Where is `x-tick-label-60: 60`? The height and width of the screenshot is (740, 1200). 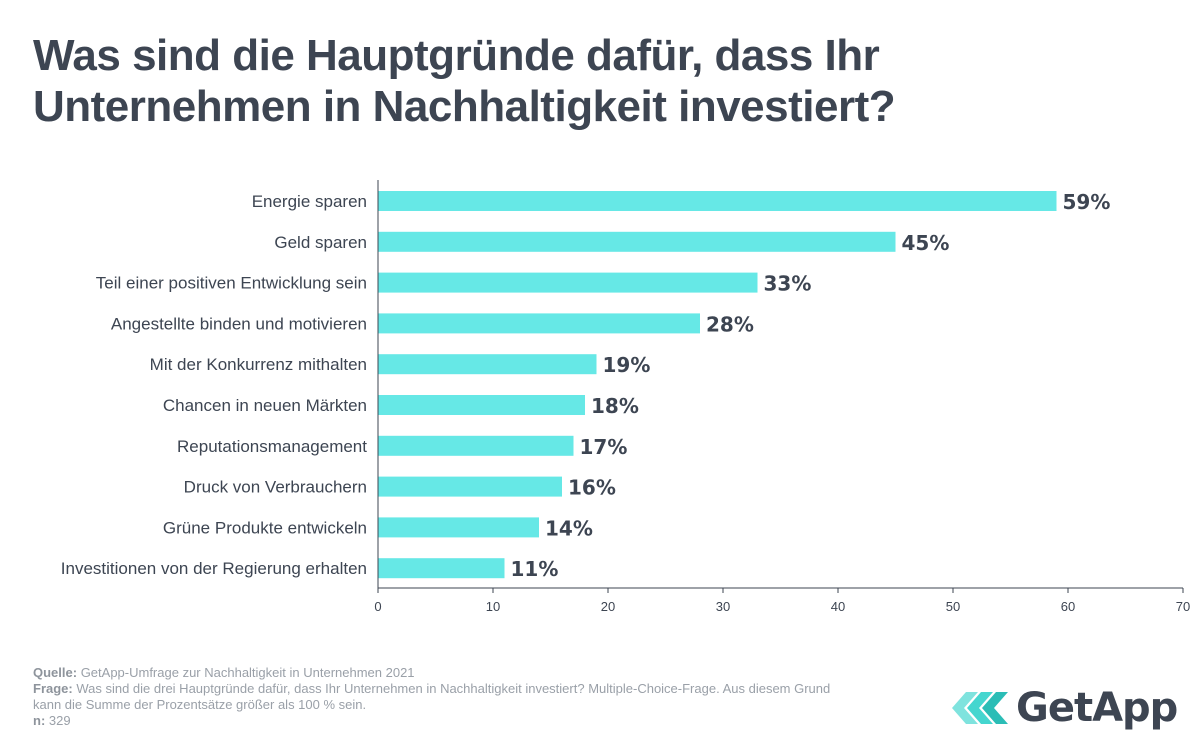 x-tick-label-60: 60 is located at coordinates (1068, 606).